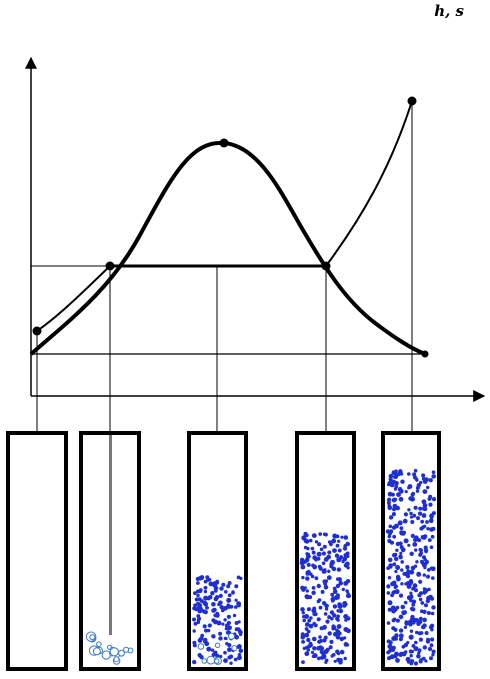  I want to click on heating-rod, so click(110, 535).